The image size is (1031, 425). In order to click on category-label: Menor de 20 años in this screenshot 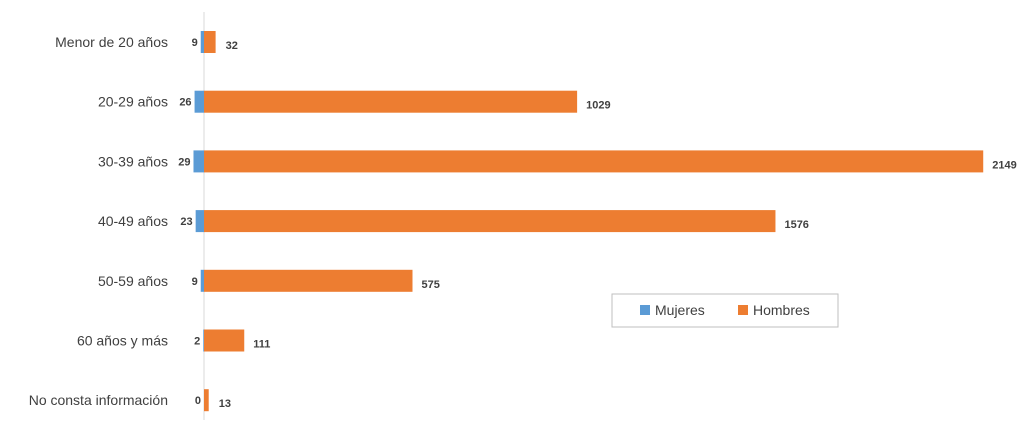, I will do `click(111, 42)`.